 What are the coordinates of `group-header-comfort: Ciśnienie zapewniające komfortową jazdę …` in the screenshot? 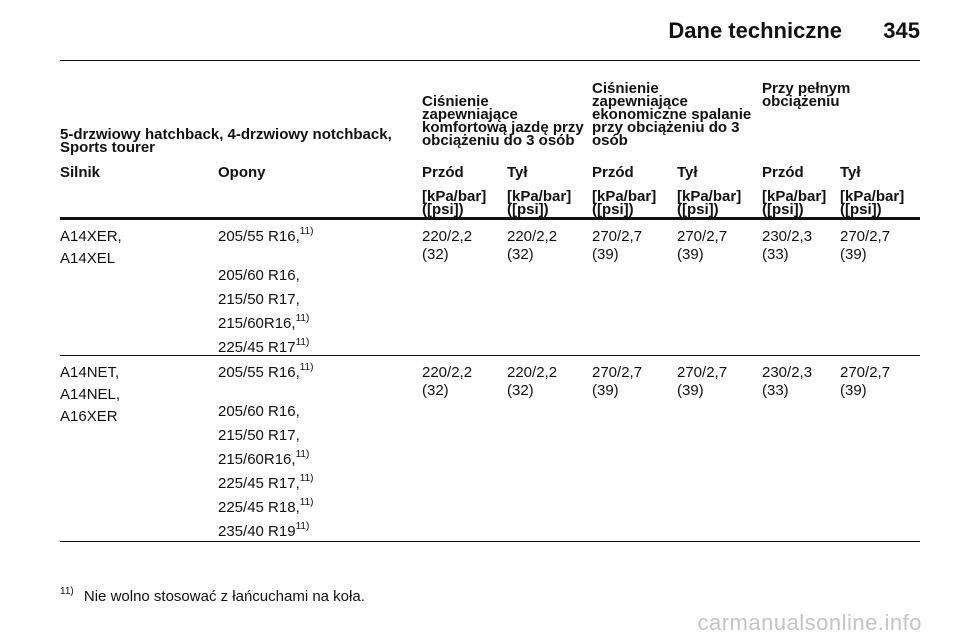 It's located at (503, 121).